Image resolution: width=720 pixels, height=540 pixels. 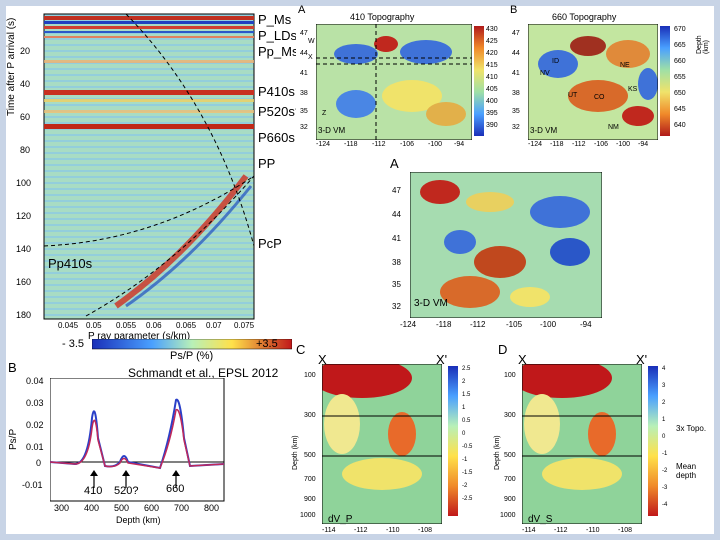 What do you see at coordinates (633, 89) in the screenshot?
I see `state-label: KS` at bounding box center [633, 89].